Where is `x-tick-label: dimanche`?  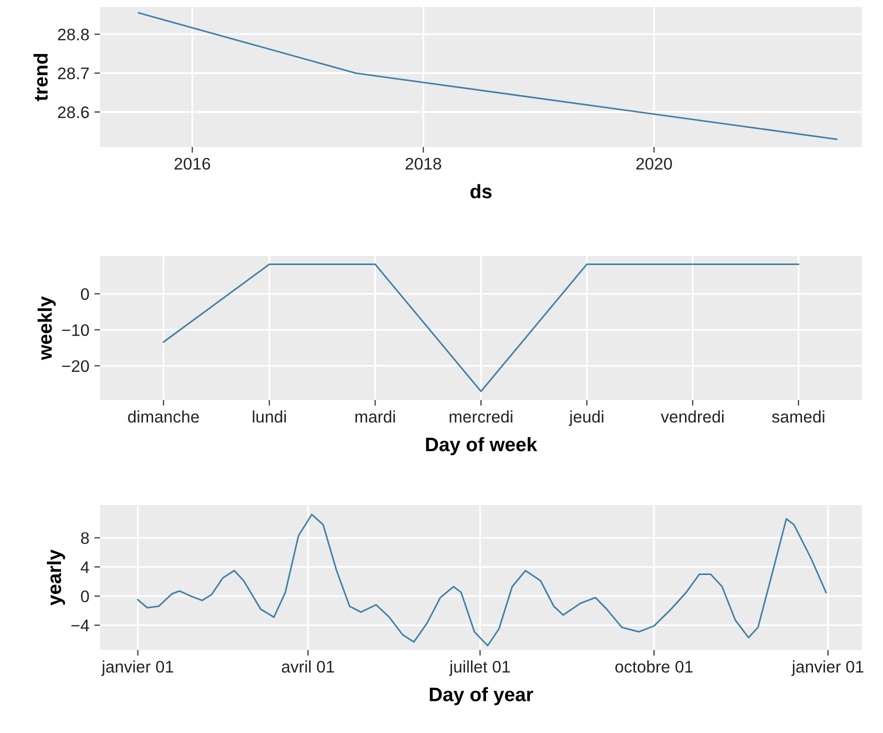
x-tick-label: dimanche is located at coordinates (163, 416).